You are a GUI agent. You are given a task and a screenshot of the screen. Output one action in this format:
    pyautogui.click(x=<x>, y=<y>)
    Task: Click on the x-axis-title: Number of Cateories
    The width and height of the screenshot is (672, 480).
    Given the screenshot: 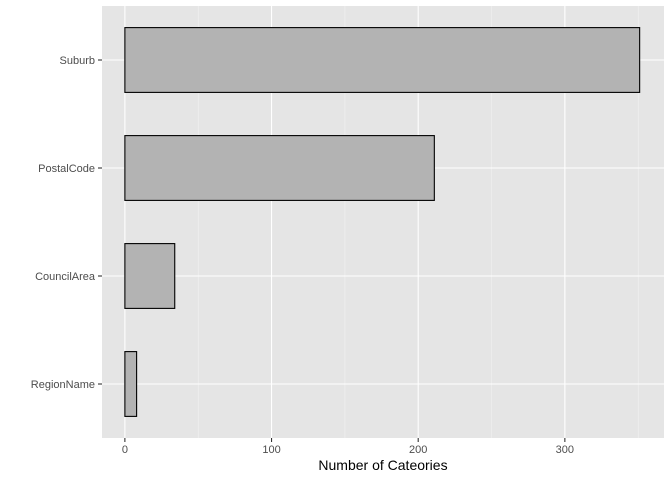 What is the action you would take?
    pyautogui.click(x=382, y=465)
    